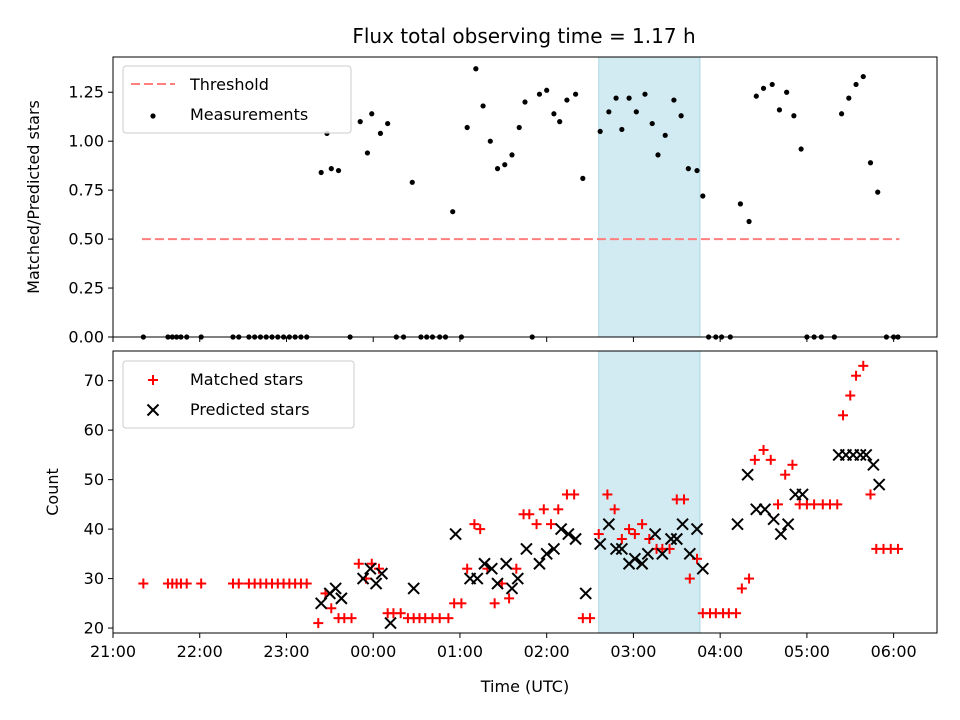  I want to click on legend-label: Threshold, so click(229, 84).